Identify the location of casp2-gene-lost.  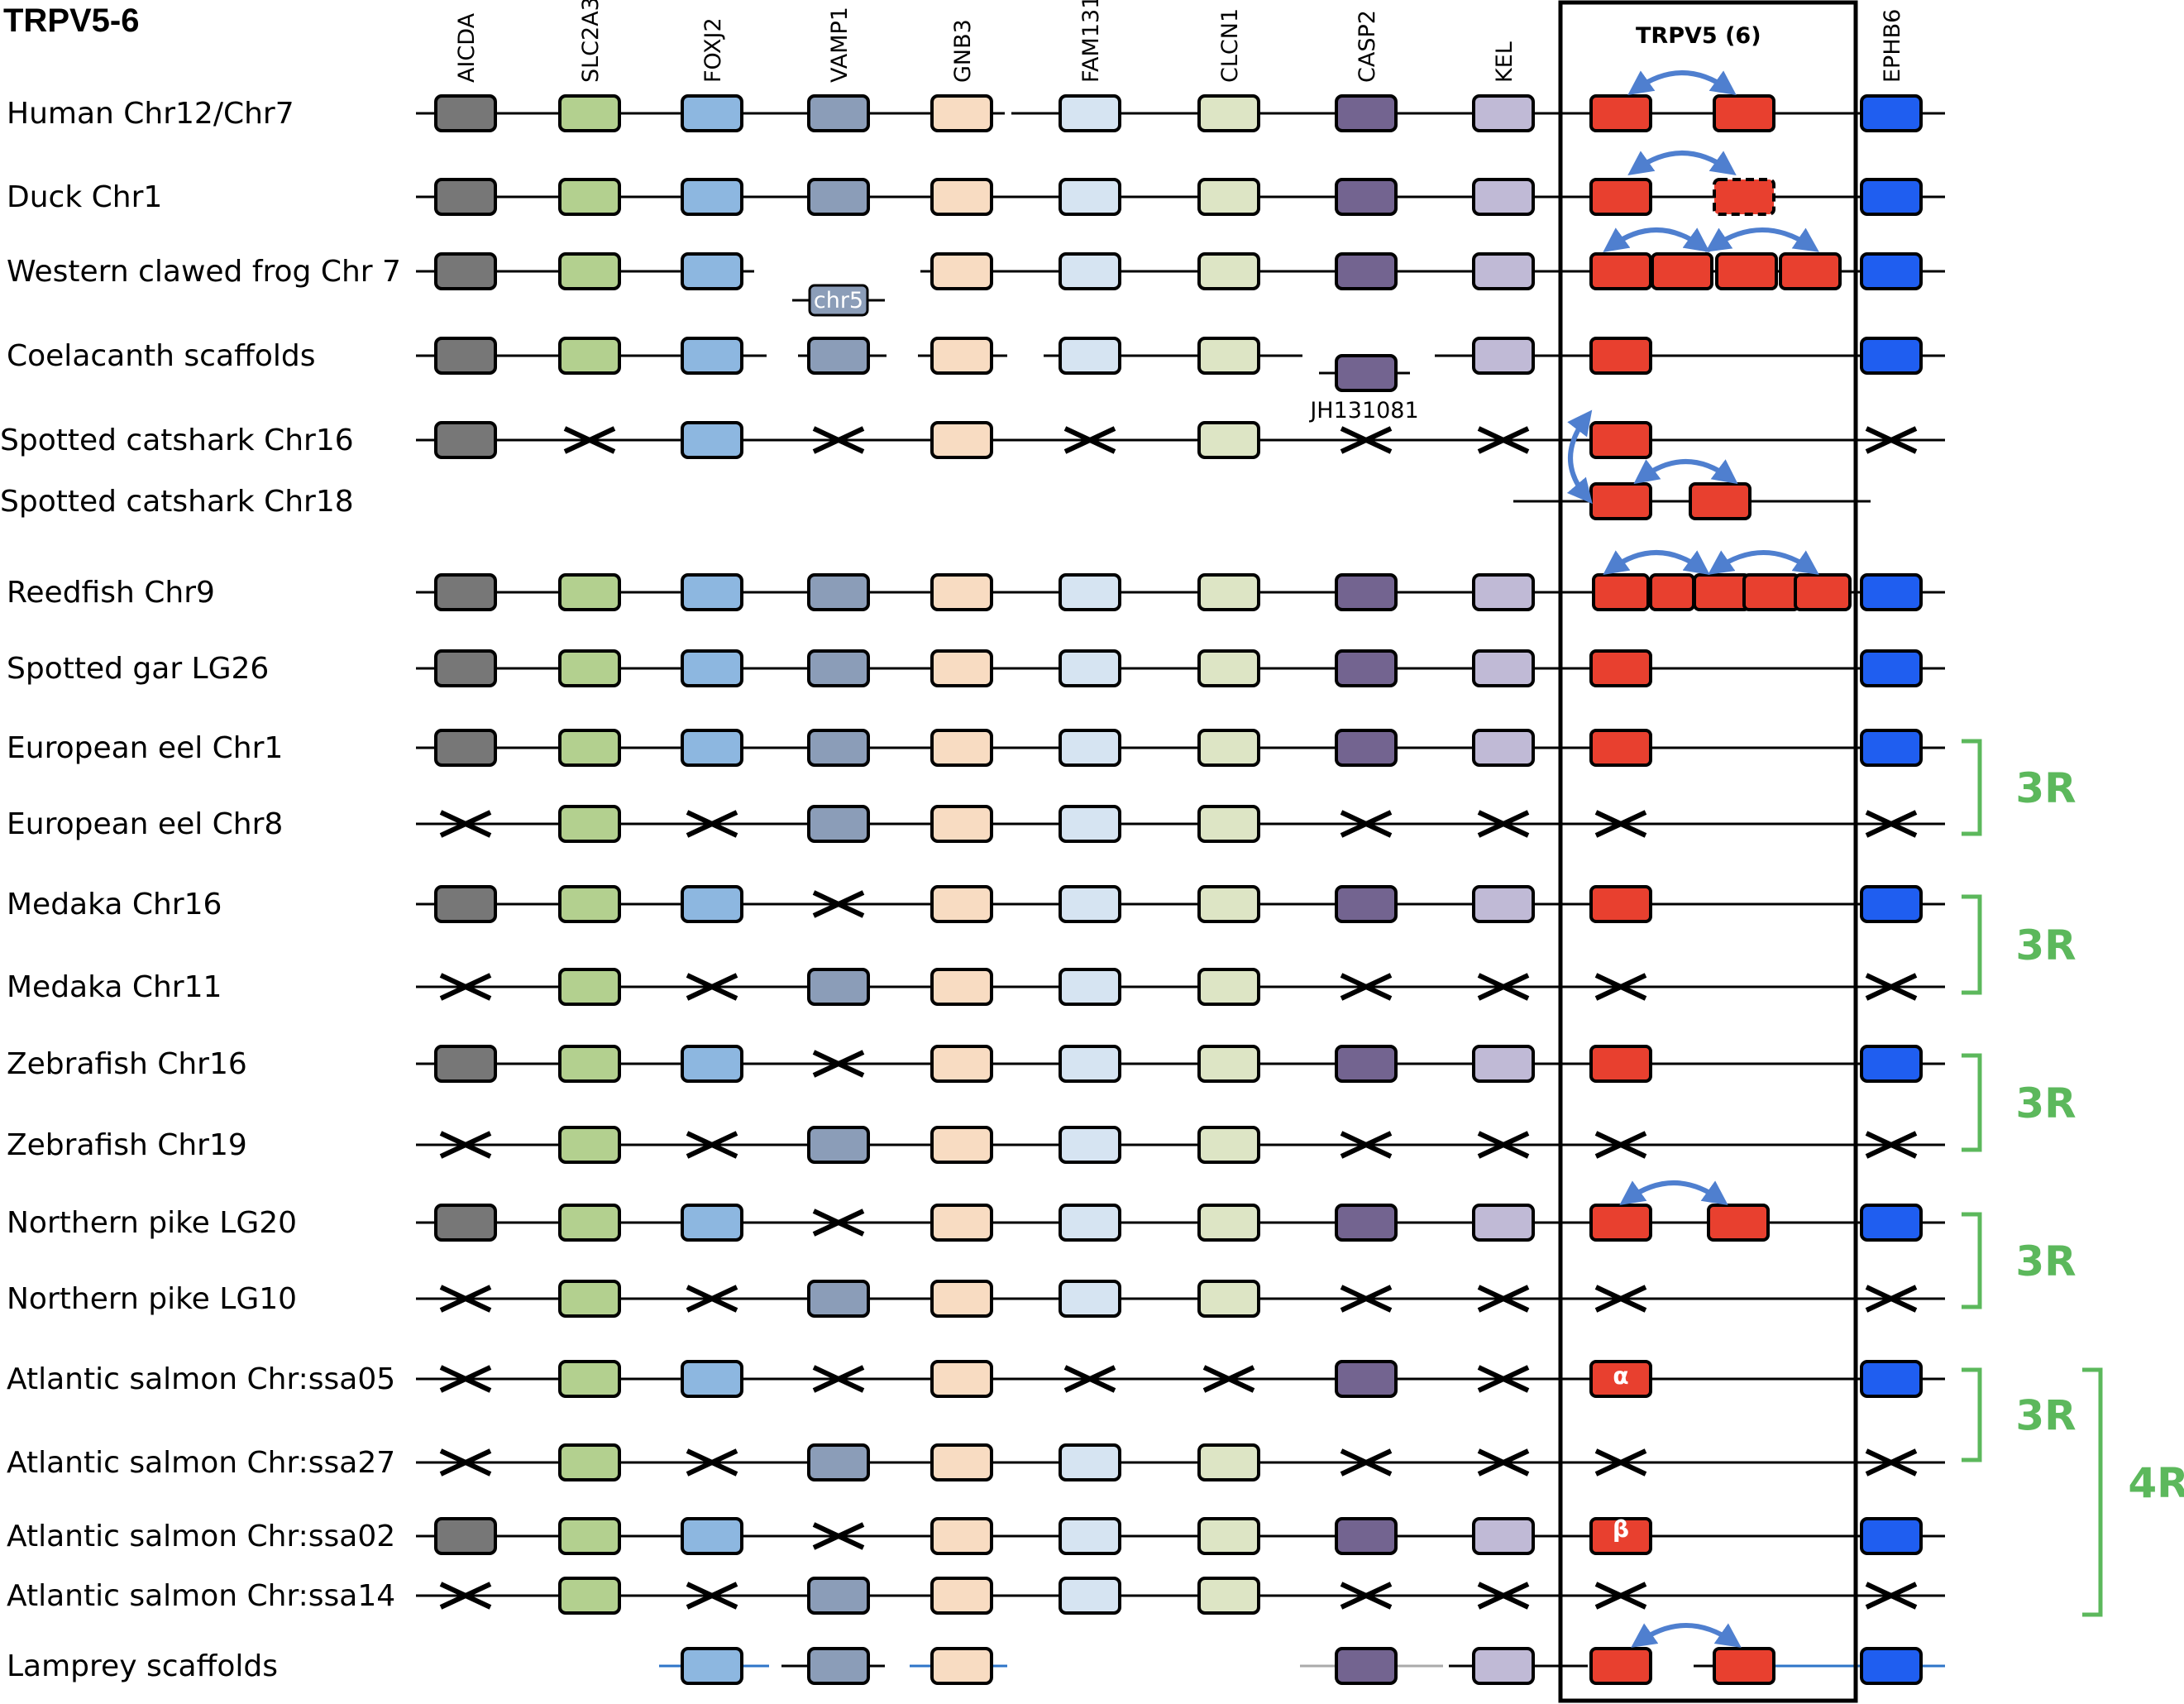
(1366, 1299).